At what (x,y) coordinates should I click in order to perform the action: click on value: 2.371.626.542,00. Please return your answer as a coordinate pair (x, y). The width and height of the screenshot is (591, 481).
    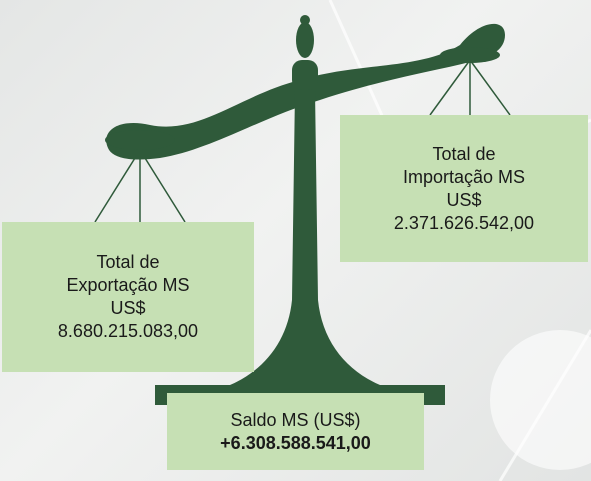
    Looking at the image, I should click on (464, 222).